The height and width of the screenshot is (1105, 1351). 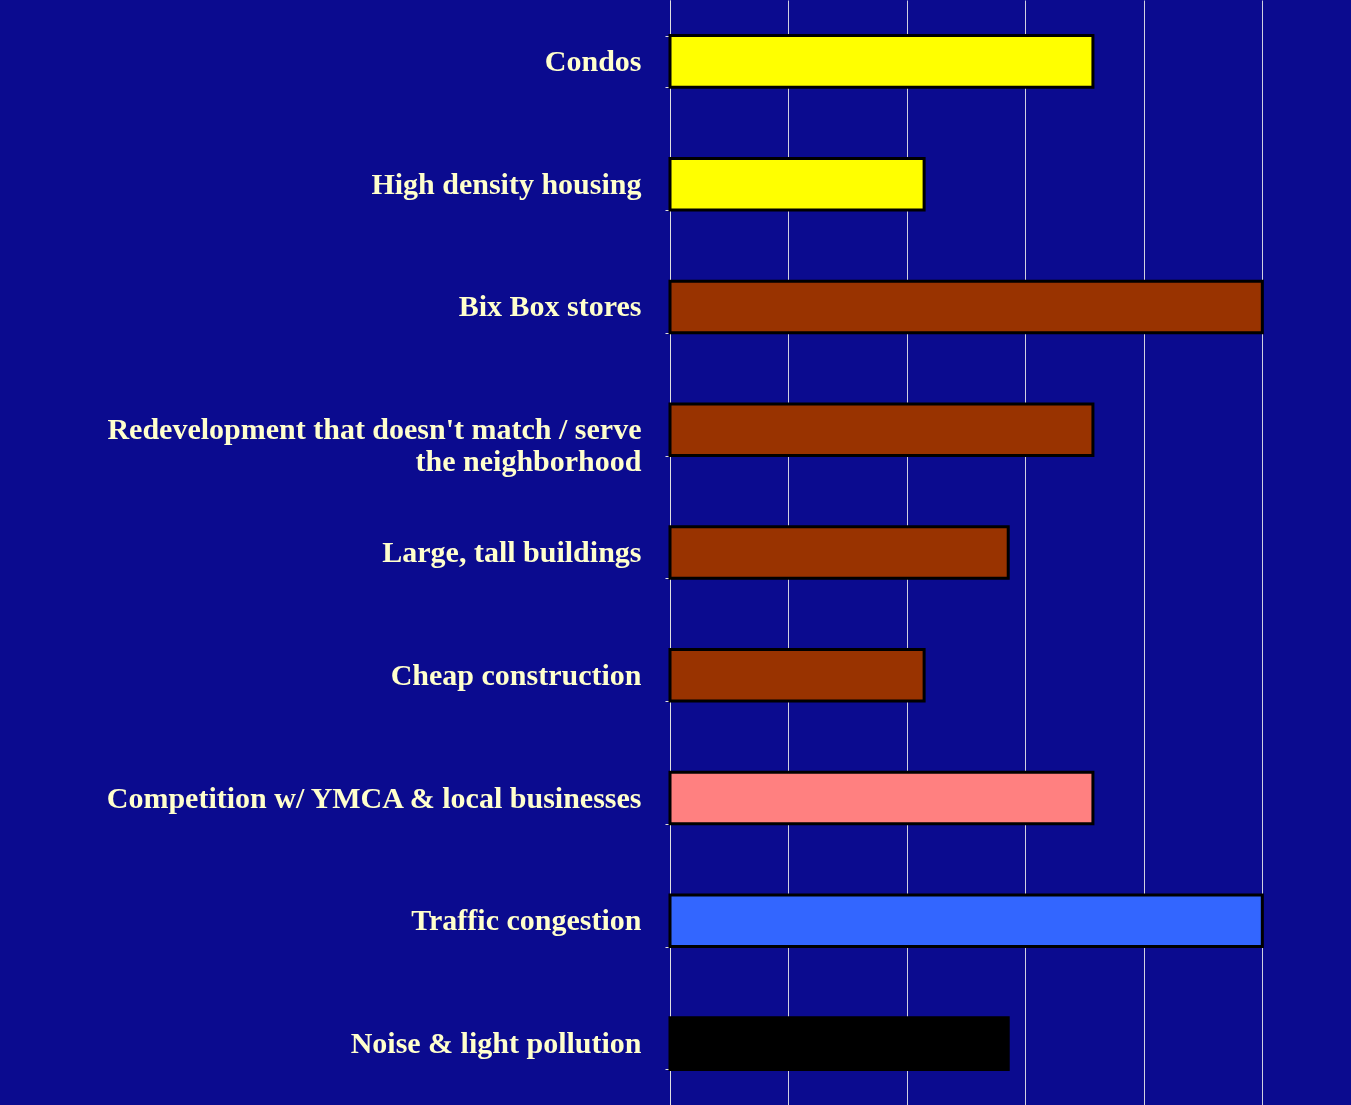 What do you see at coordinates (526, 920) in the screenshot?
I see `y-tick-label: Traffic congestion` at bounding box center [526, 920].